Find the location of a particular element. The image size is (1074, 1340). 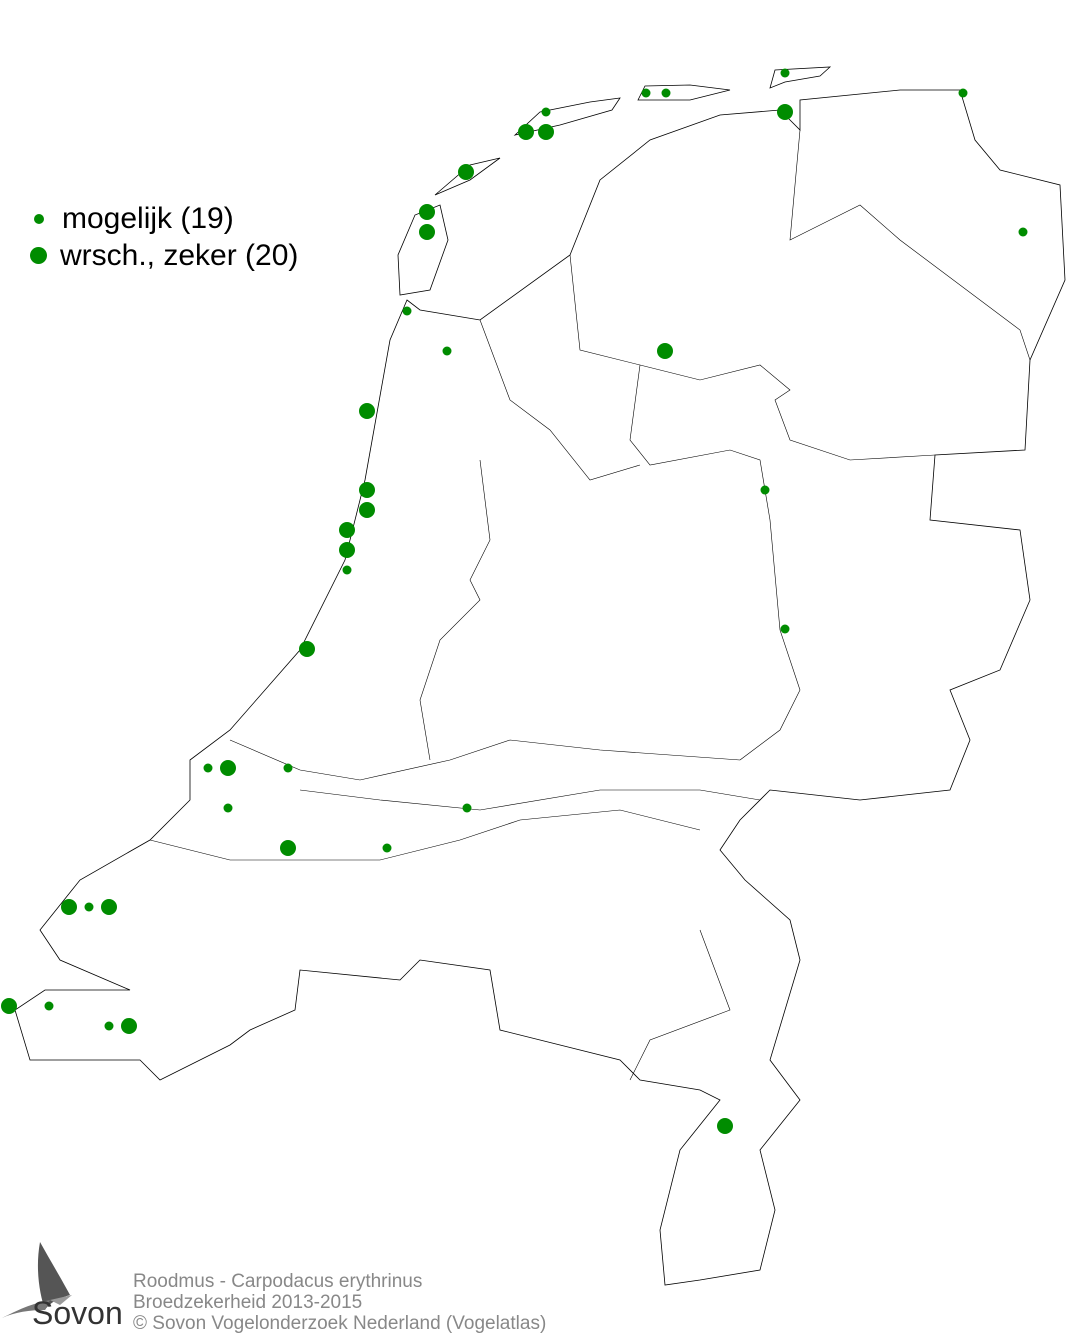

legend-label: mogelijk (19) is located at coordinates (148, 218).